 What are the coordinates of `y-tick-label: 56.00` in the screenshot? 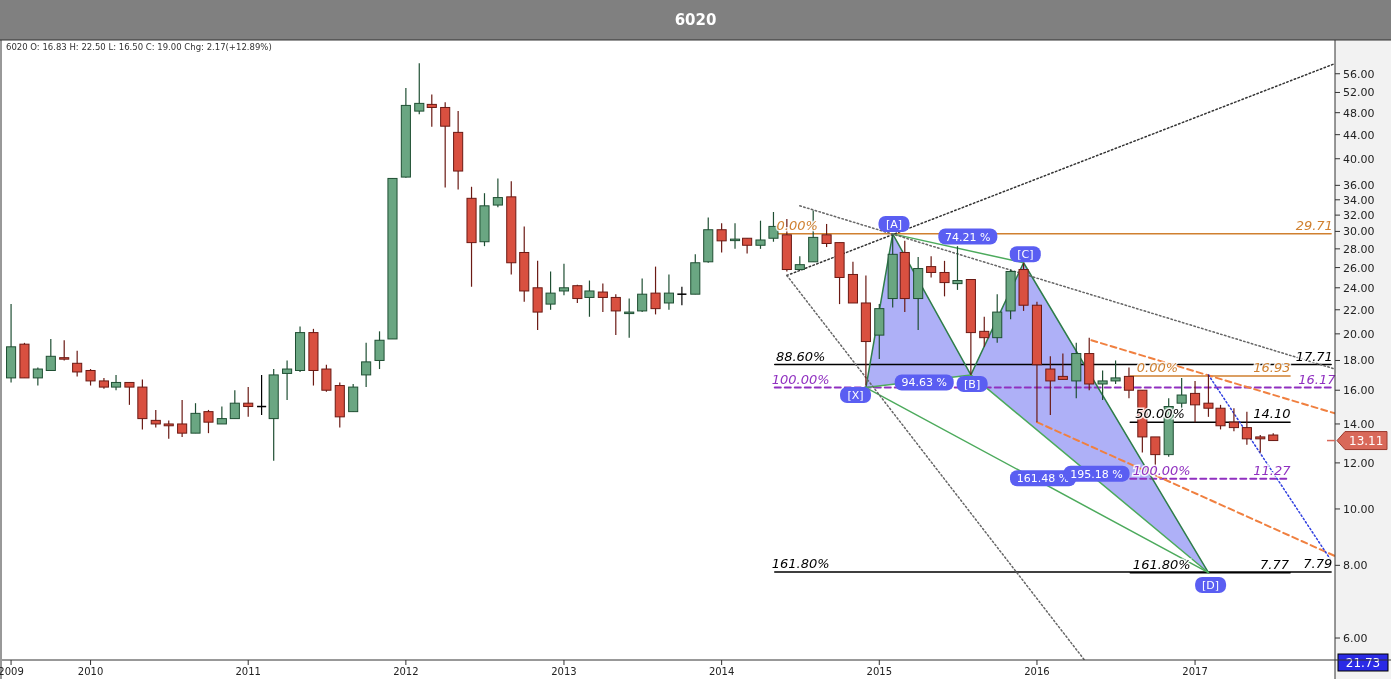 It's located at (1359, 74).